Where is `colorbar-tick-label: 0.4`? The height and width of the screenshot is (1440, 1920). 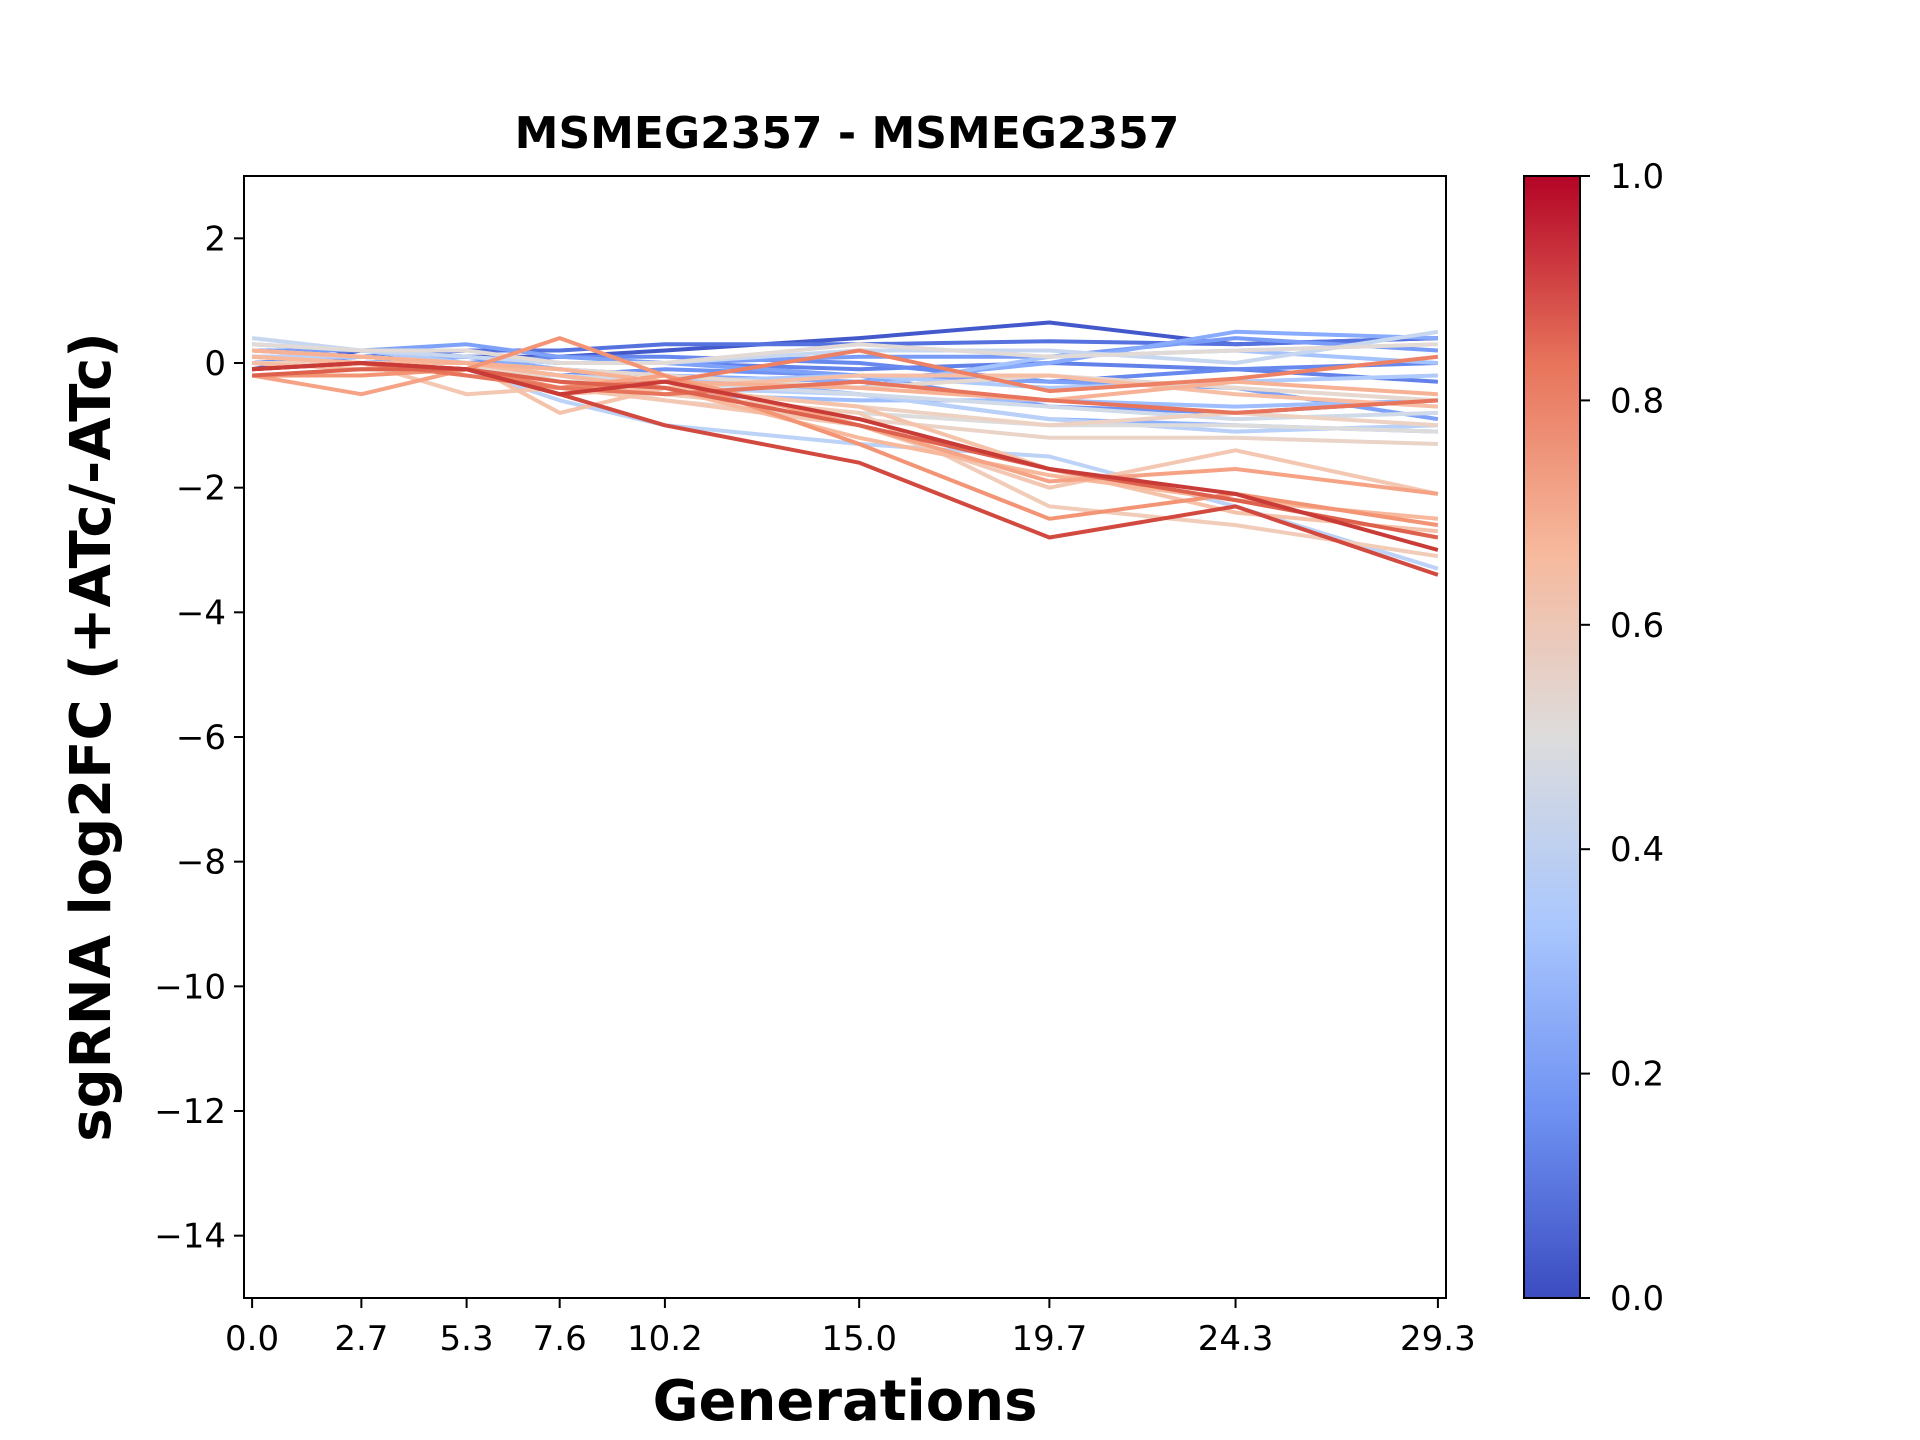
colorbar-tick-label: 0.4 is located at coordinates (1637, 850).